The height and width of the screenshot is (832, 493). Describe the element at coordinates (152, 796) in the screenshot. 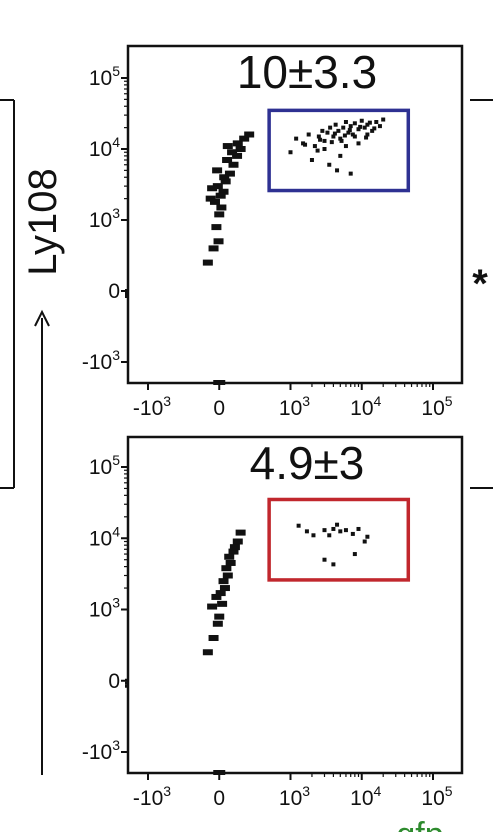

I see `x-tick-label: -103` at that location.